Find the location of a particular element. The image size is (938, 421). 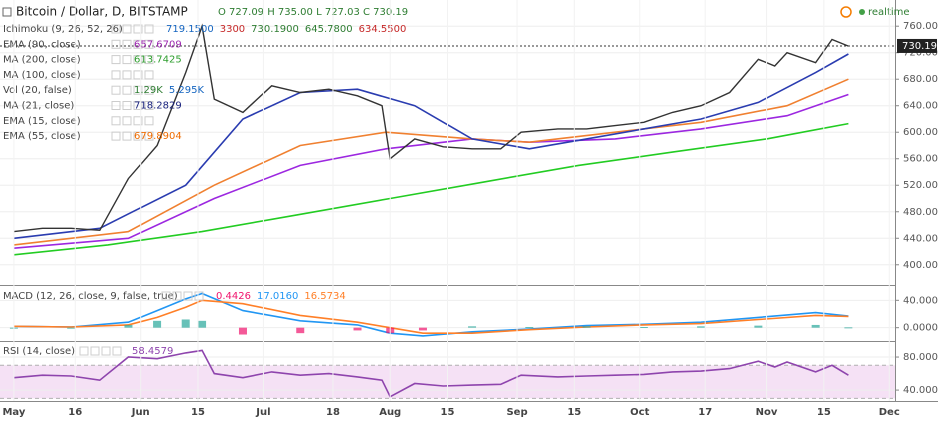

line-series is located at coordinates (431, 373).